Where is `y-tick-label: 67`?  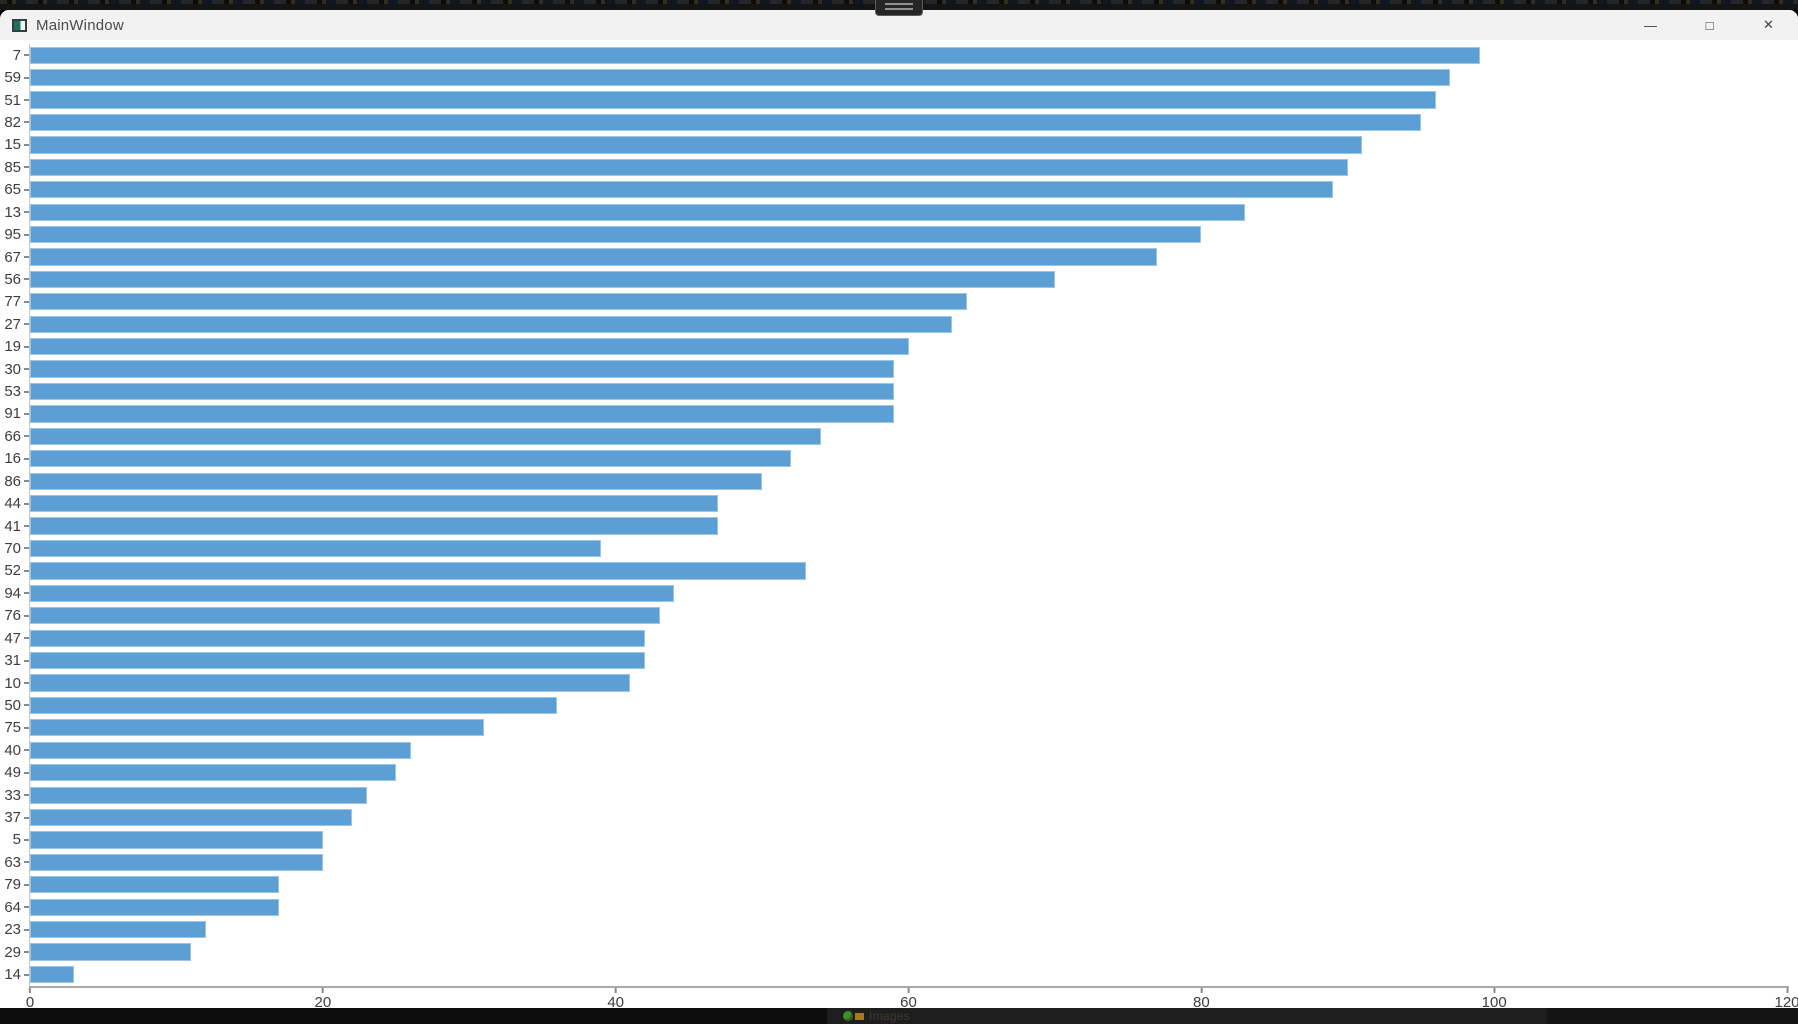 y-tick-label: 67 is located at coordinates (12, 257).